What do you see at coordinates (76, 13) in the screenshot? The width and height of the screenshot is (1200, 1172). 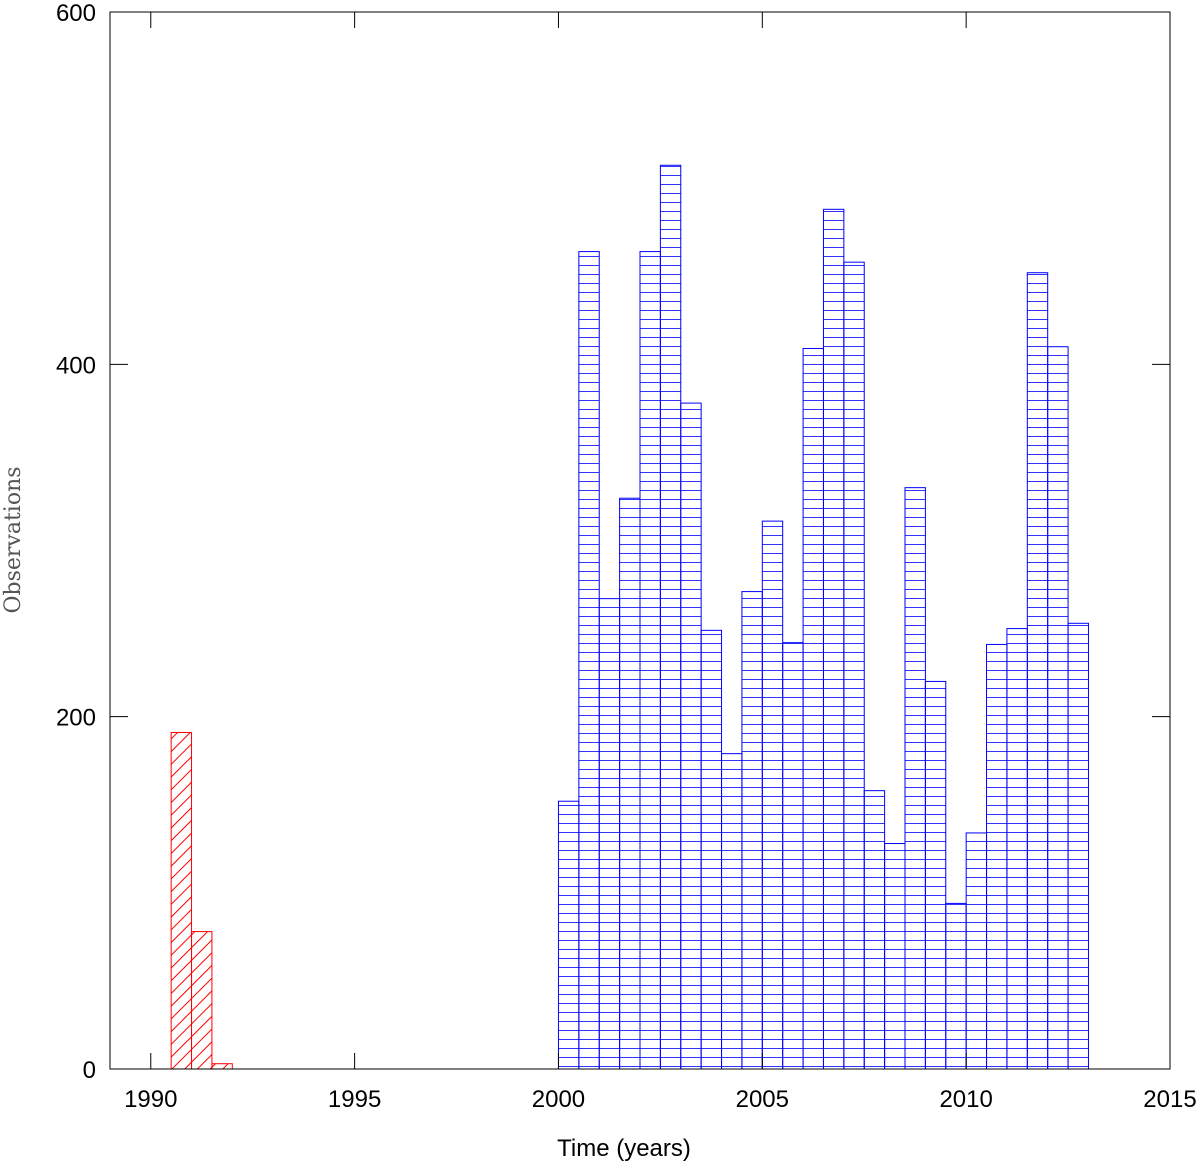 I see `y-tick-label: 600` at bounding box center [76, 13].